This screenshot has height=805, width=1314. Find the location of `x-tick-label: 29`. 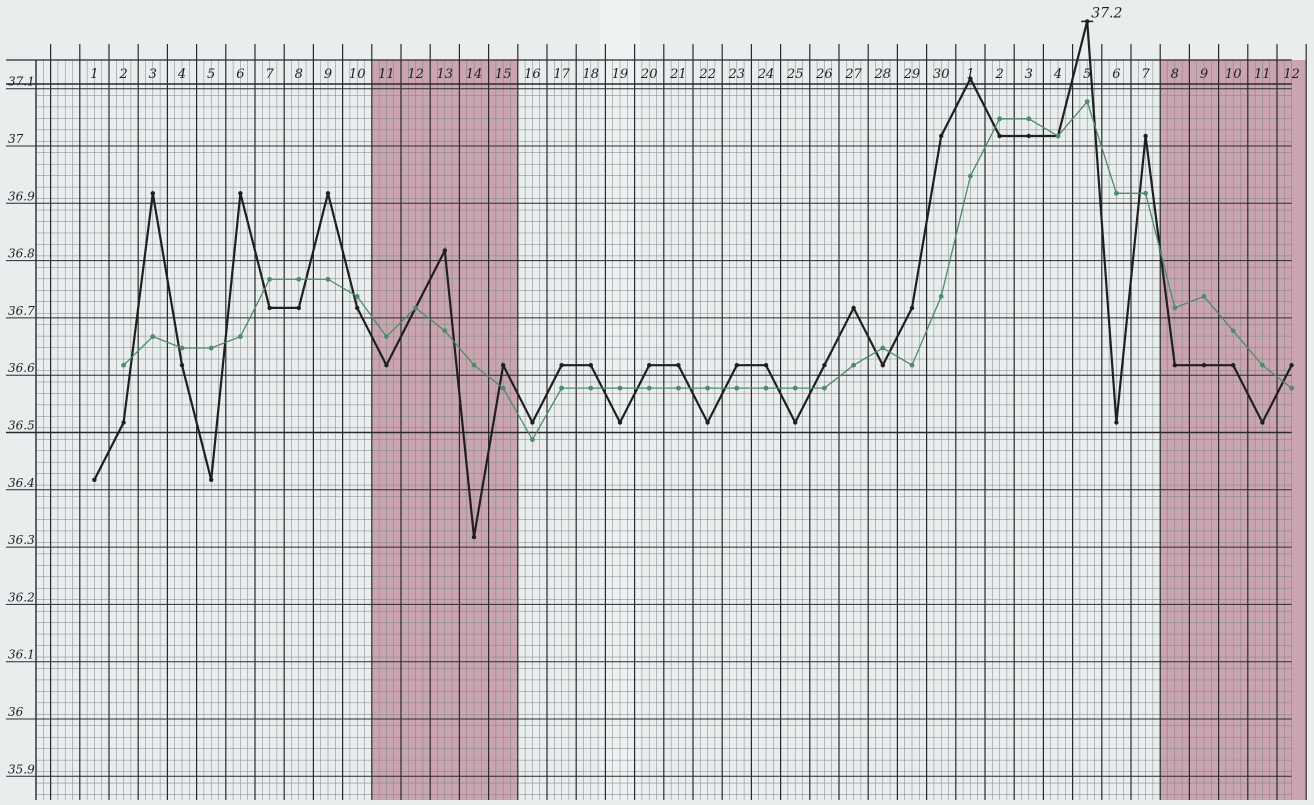

x-tick-label: 29 is located at coordinates (912, 74).